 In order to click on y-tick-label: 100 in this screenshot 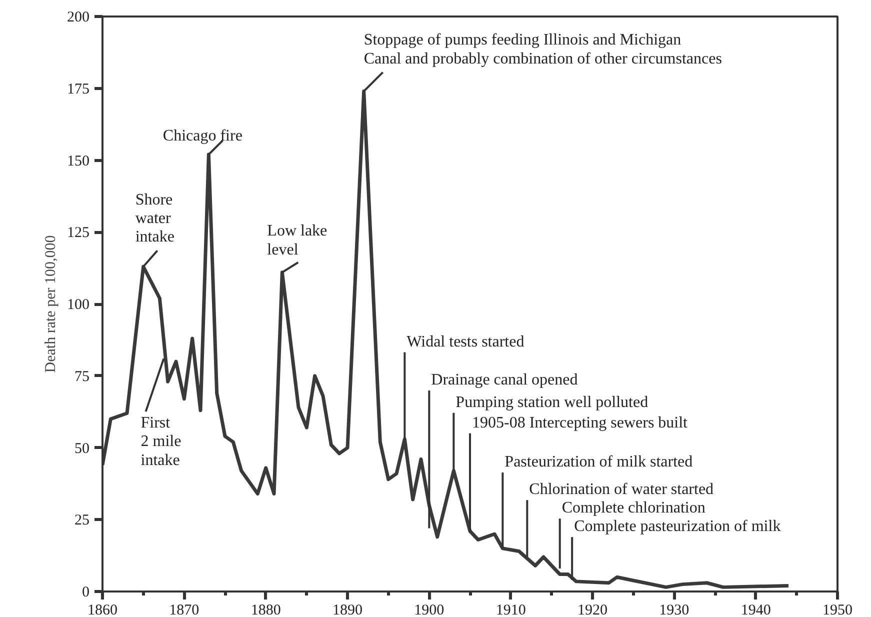, I will do `click(78, 305)`.